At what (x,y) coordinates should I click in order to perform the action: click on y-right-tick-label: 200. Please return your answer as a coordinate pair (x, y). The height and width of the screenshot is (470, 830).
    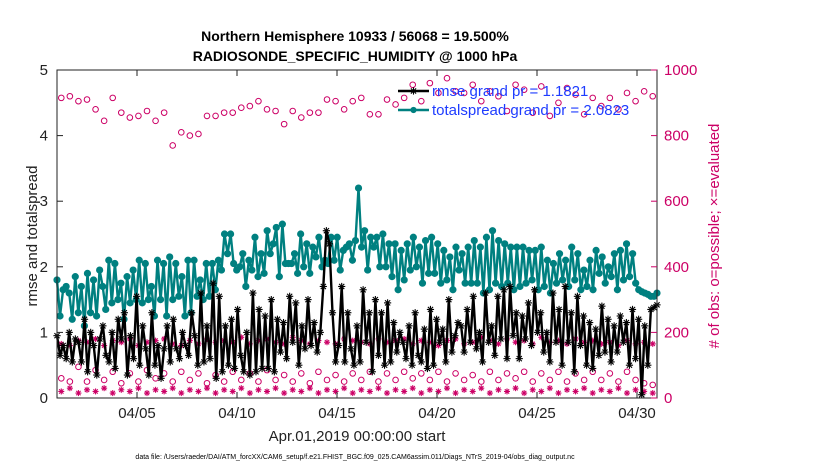
    Looking at the image, I should click on (676, 332).